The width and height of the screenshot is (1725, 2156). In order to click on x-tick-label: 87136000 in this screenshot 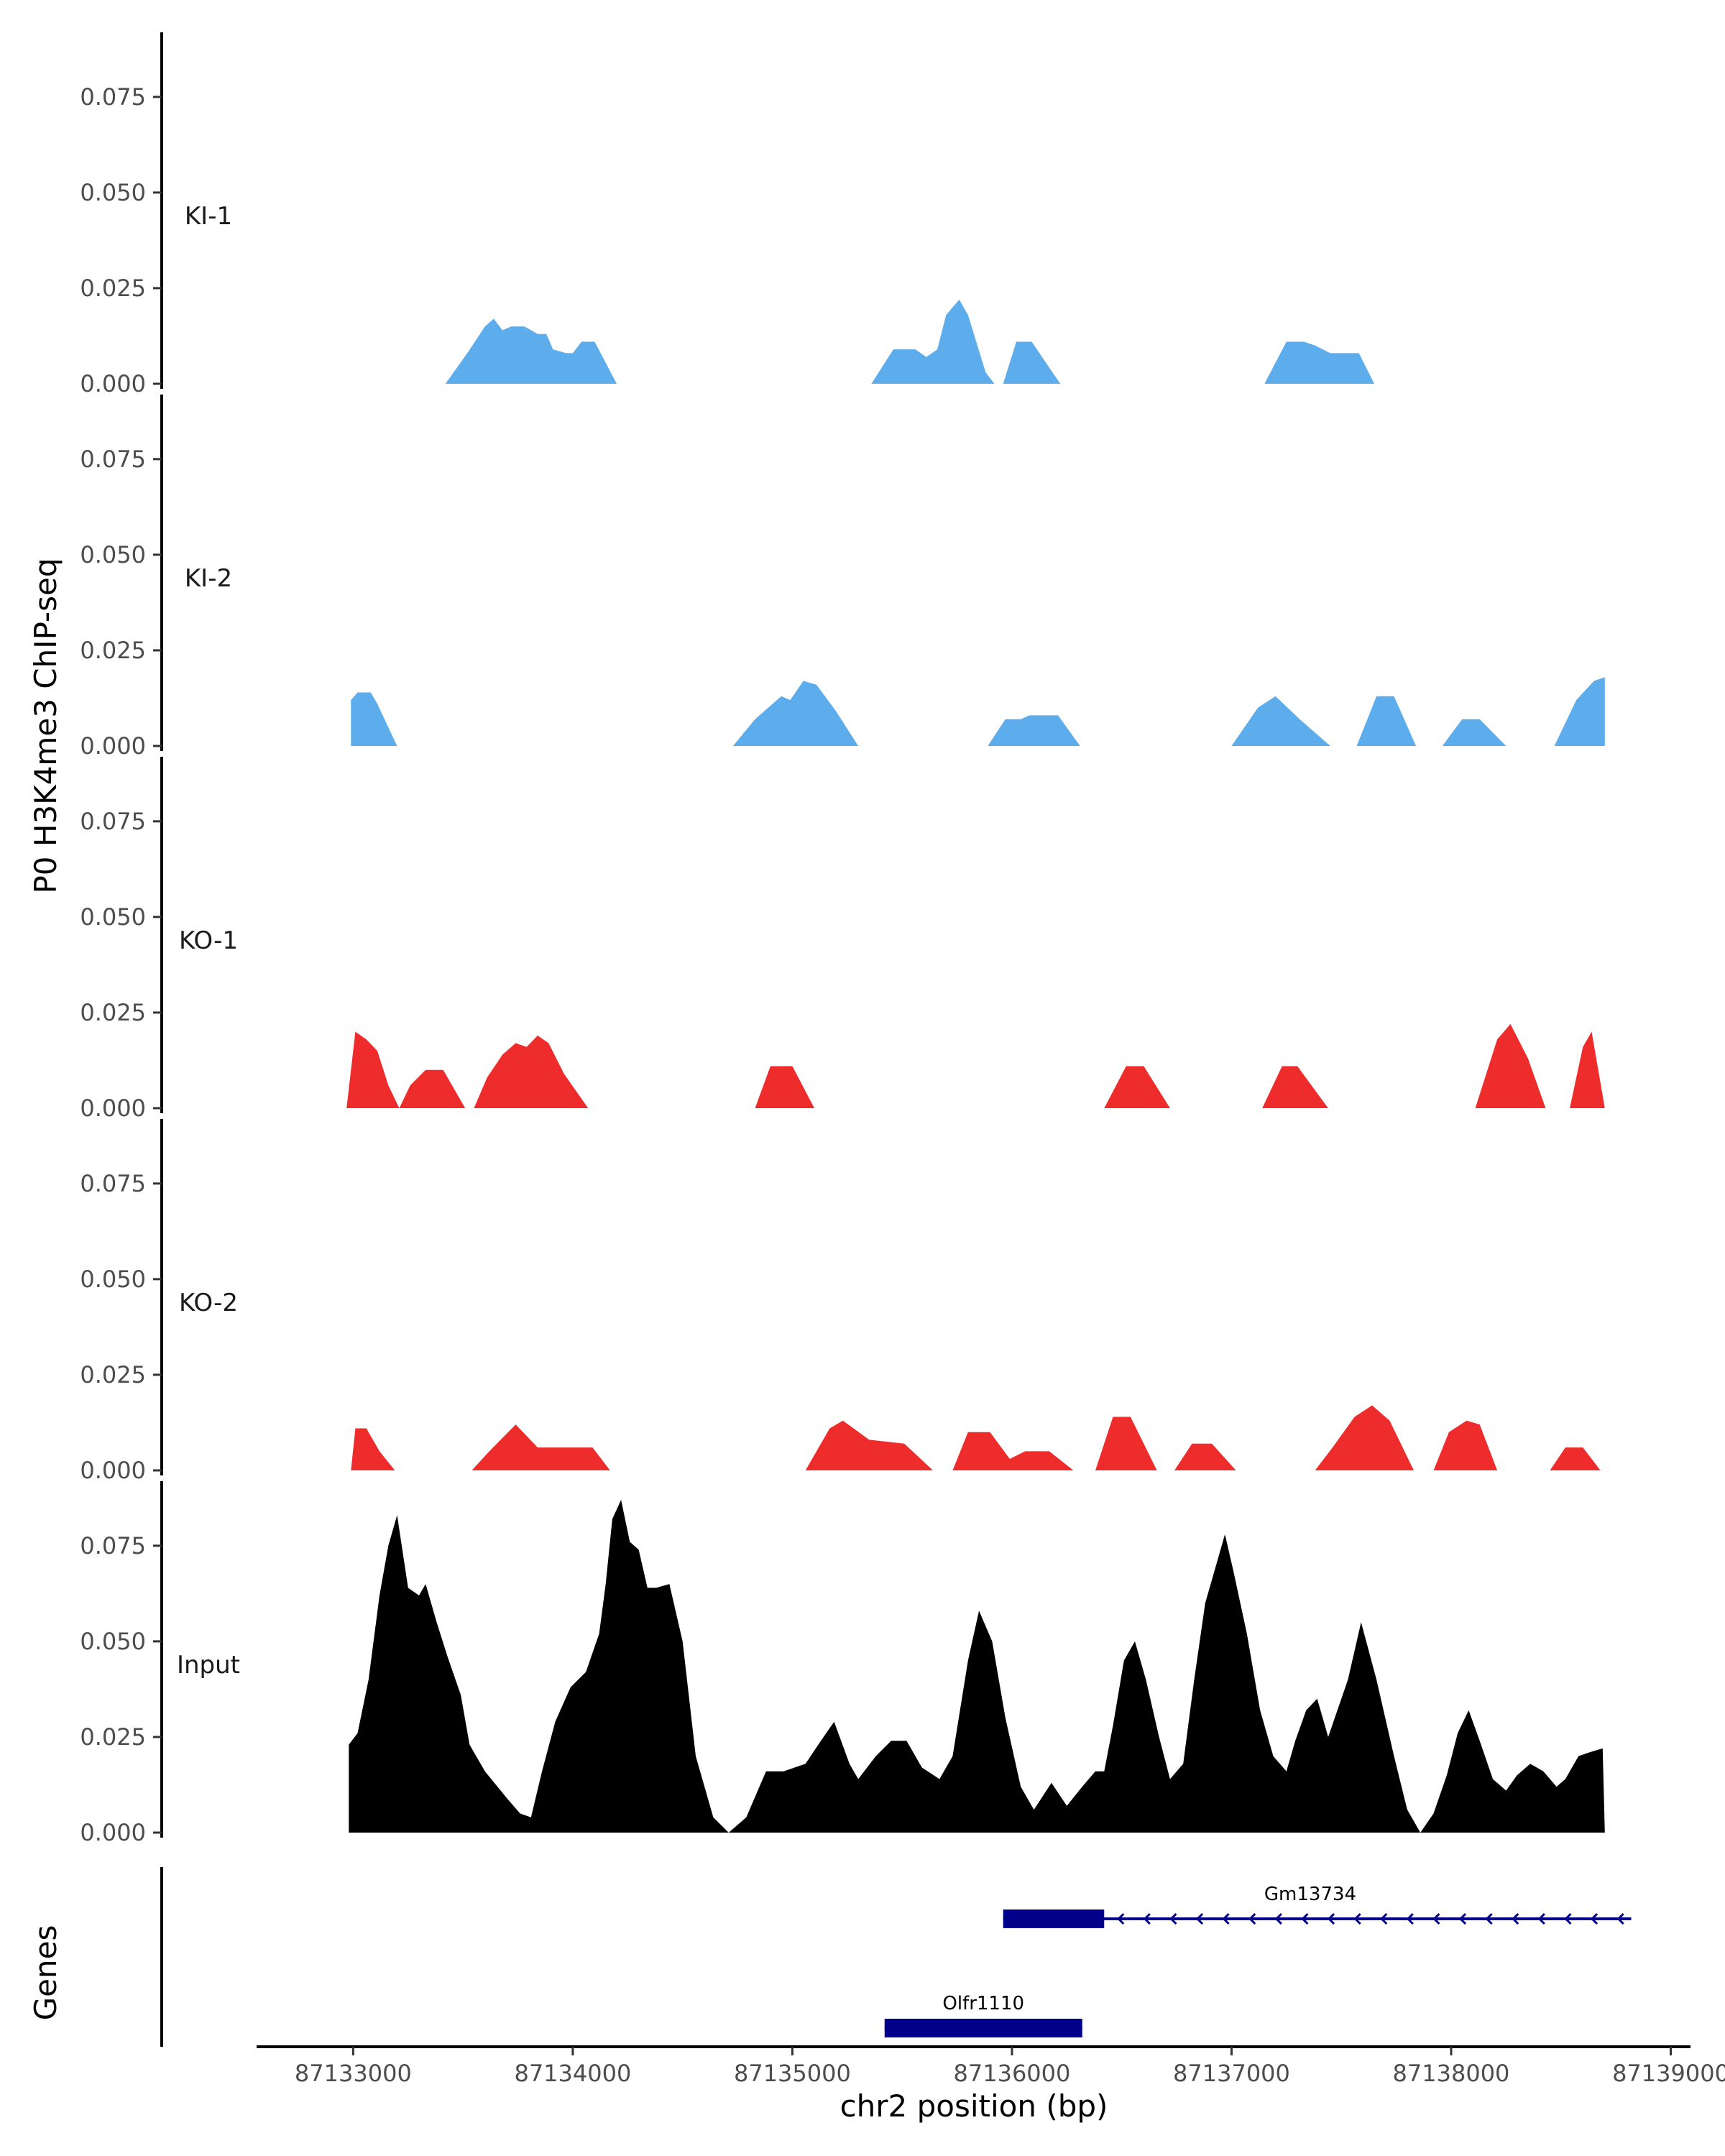, I will do `click(1012, 2073)`.